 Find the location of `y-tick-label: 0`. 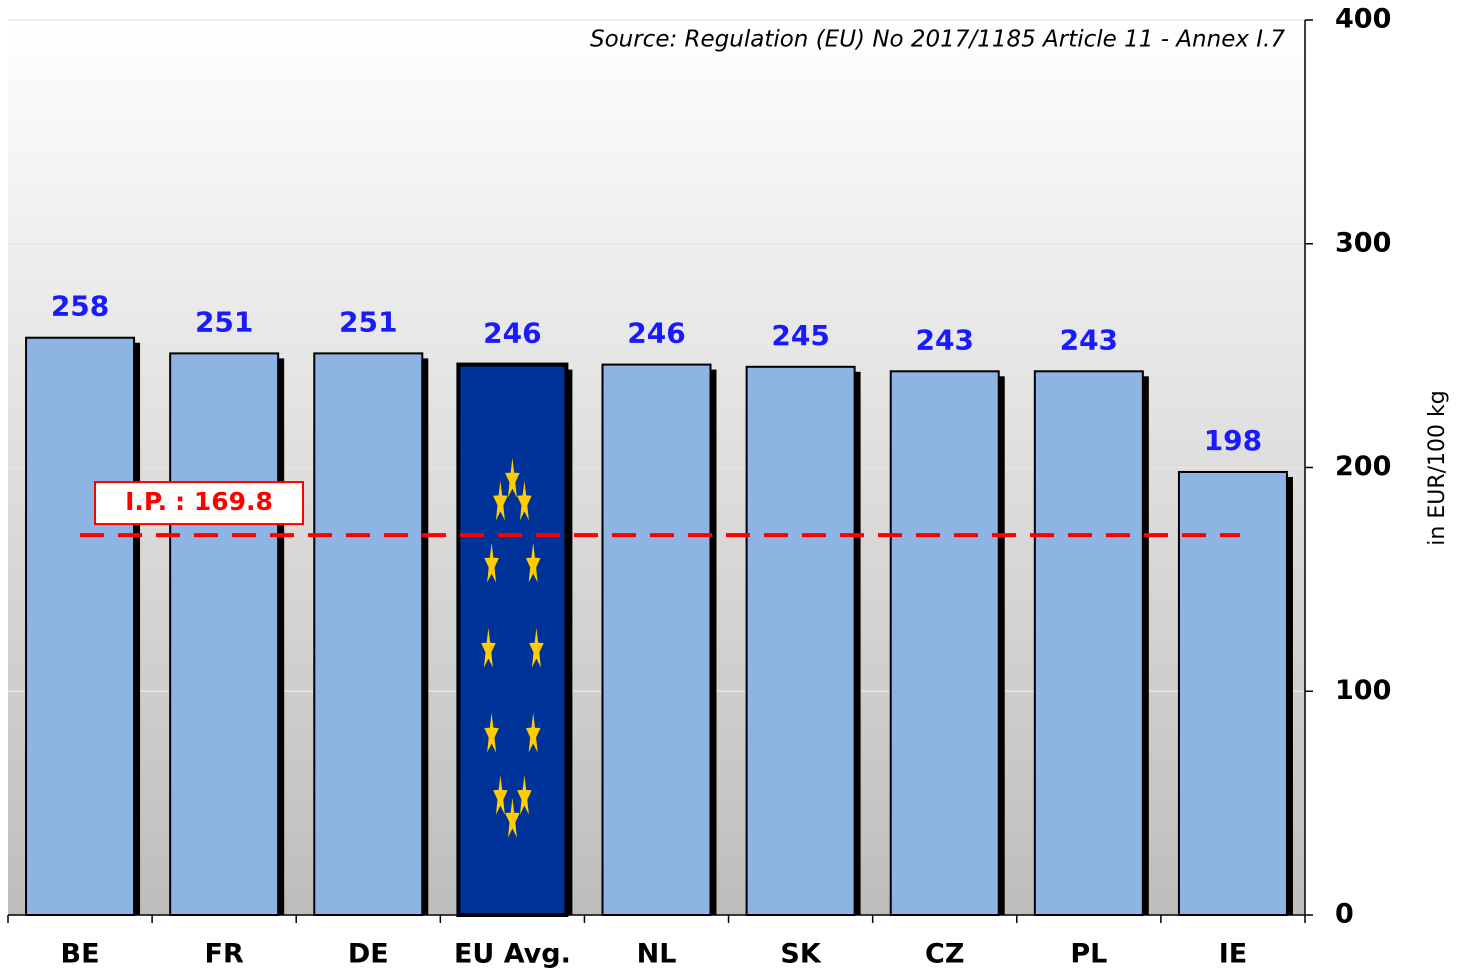

y-tick-label: 0 is located at coordinates (1344, 914).